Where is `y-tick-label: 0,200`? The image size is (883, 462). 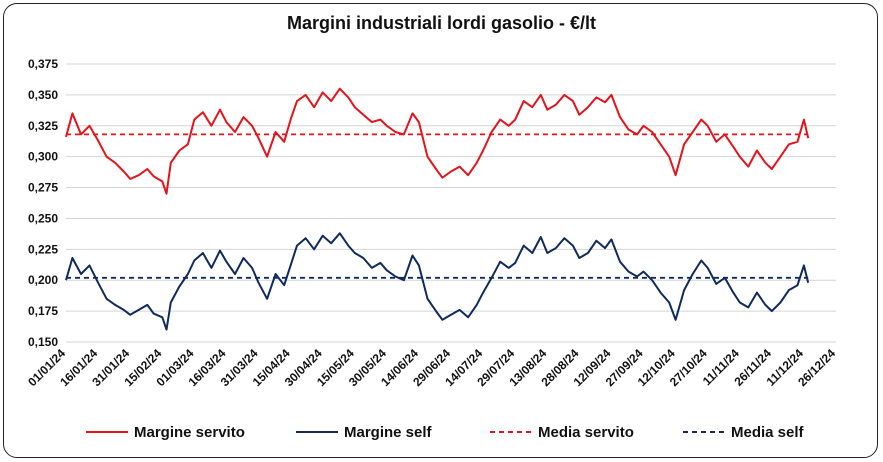 y-tick-label: 0,200 is located at coordinates (43, 280).